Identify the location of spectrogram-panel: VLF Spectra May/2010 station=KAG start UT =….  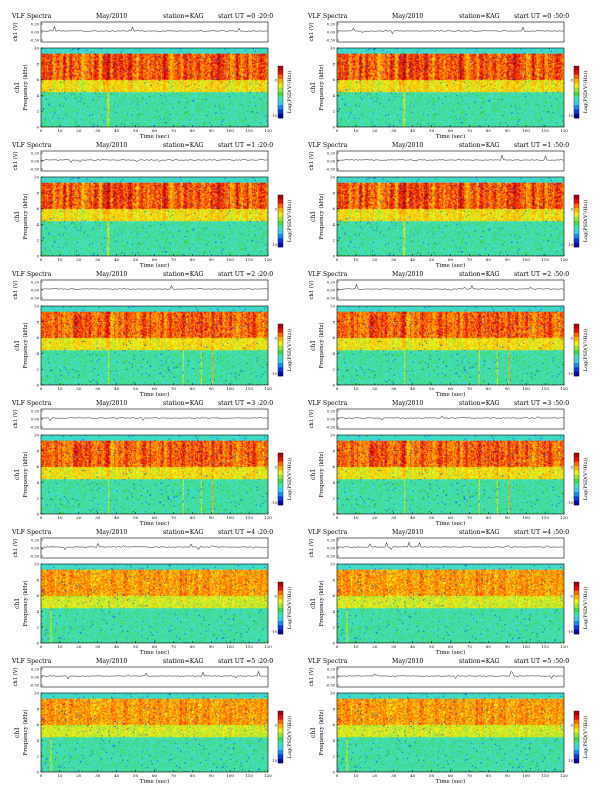
(448, 721).